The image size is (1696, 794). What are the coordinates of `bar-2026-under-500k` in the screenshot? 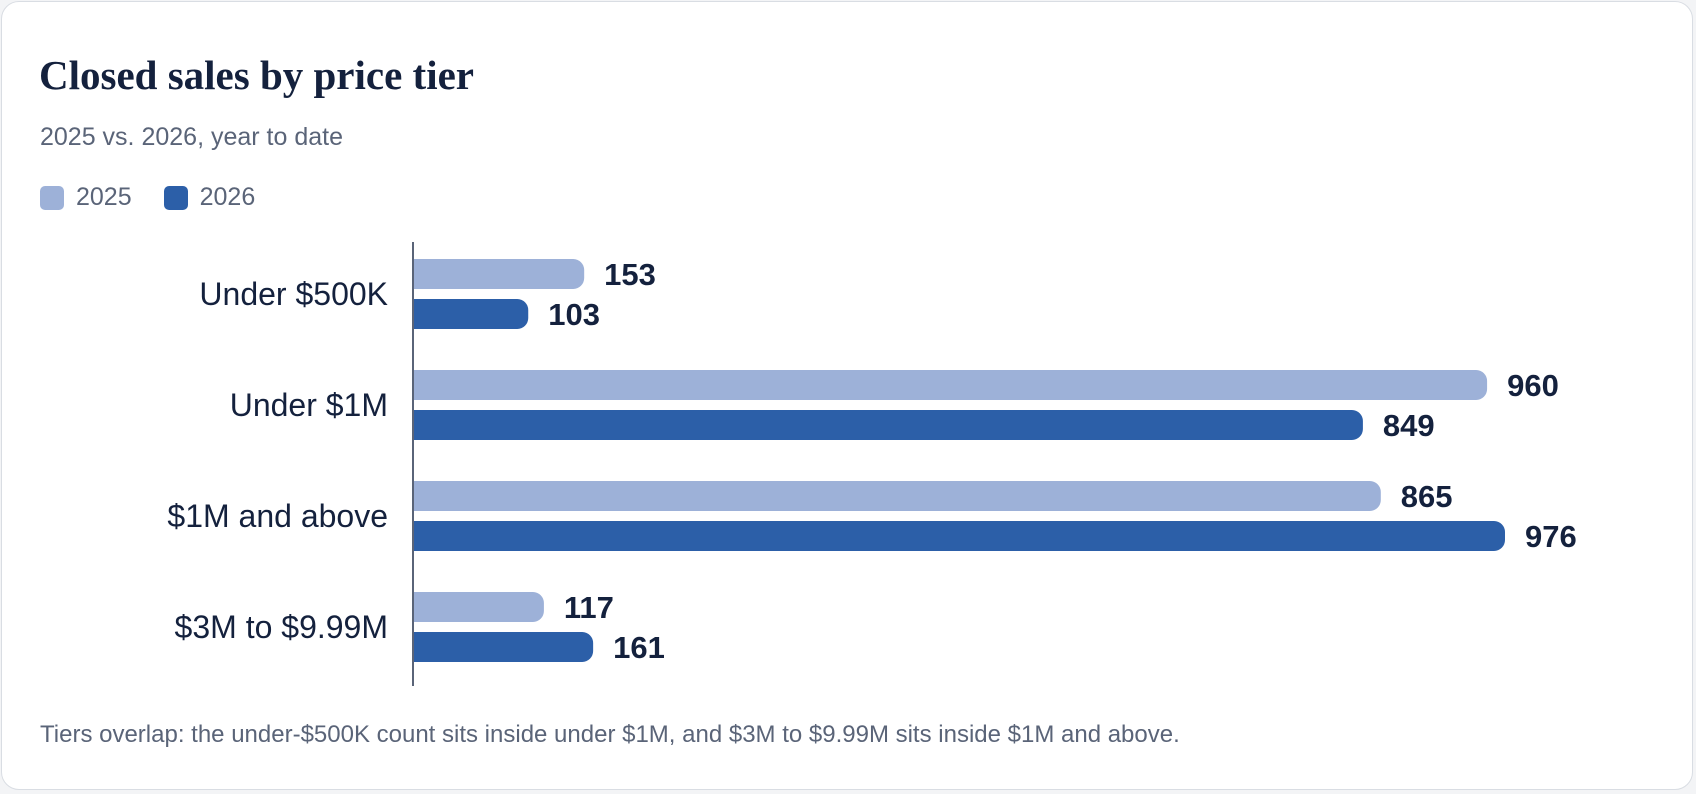 It's located at (471, 314).